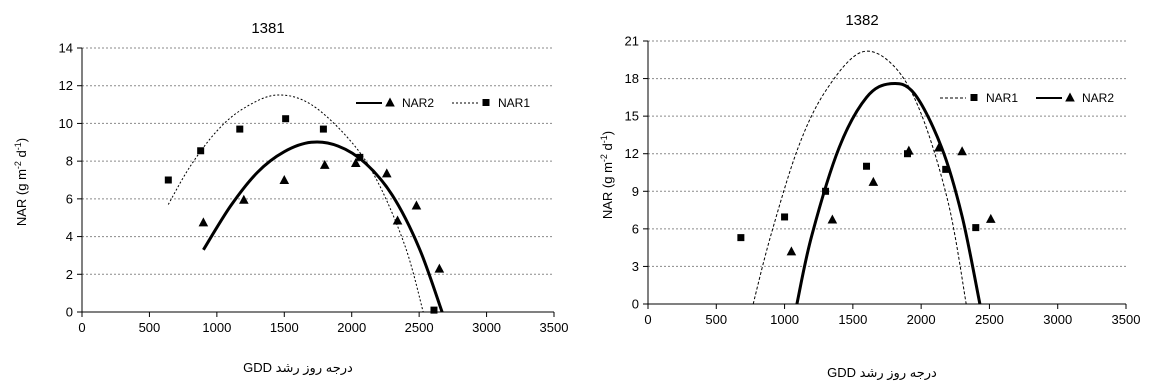 The image size is (1149, 383). What do you see at coordinates (443, 103) in the screenshot?
I see `legend: NAR2 NAR1` at bounding box center [443, 103].